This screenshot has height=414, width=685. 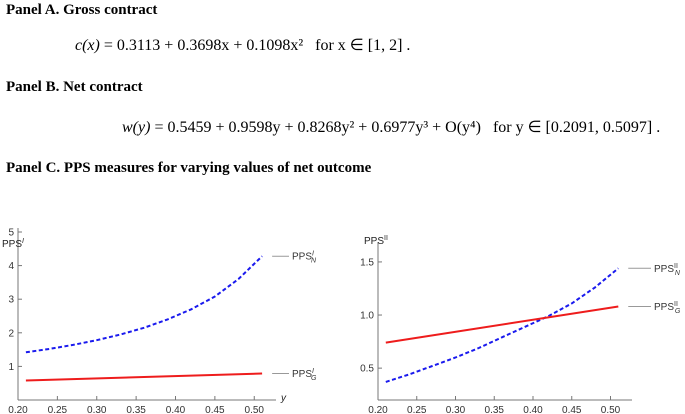 What do you see at coordinates (74, 87) in the screenshot?
I see `panel-b-heading: Panel B. Net contract` at bounding box center [74, 87].